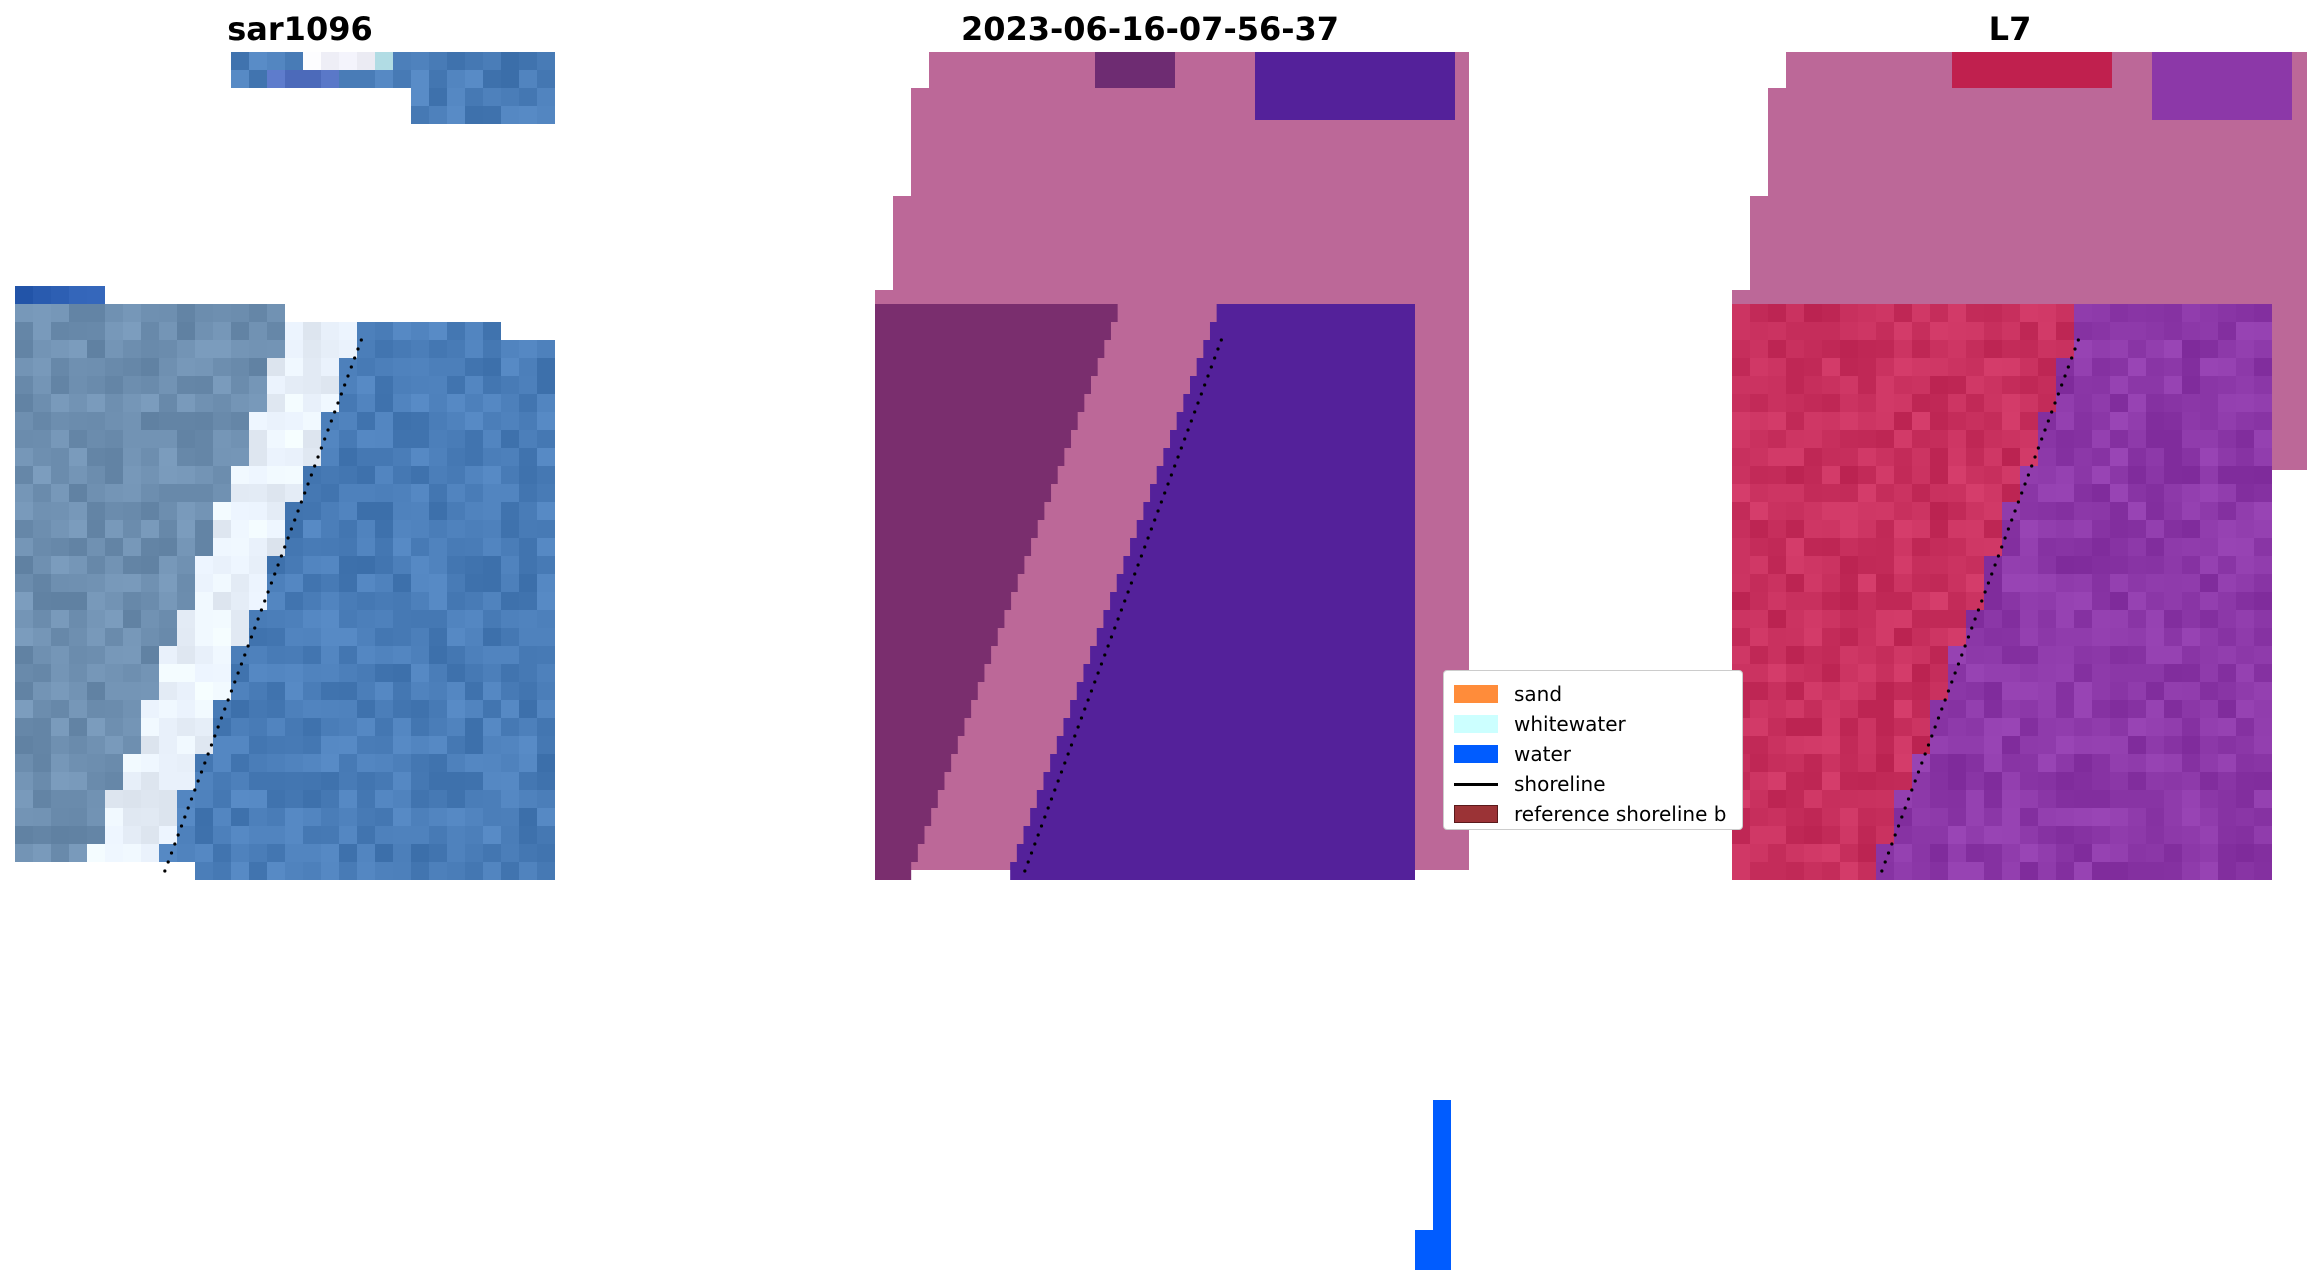  Describe the element at coordinates (1476, 724) in the screenshot. I see `whitewater-swatch` at that location.